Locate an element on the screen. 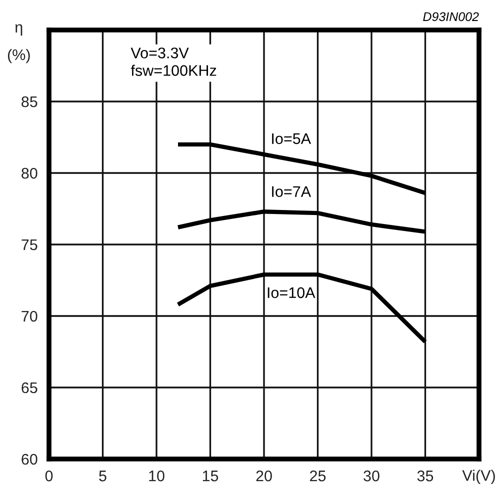  y-tick-label: 70 is located at coordinates (30, 316).